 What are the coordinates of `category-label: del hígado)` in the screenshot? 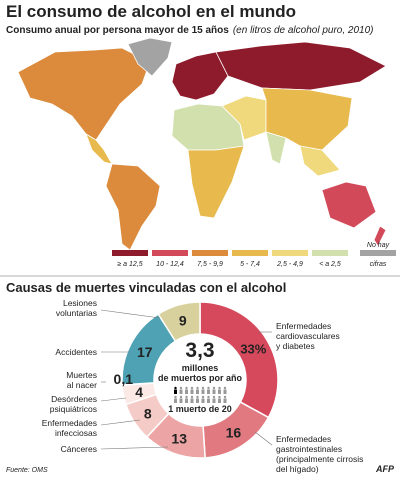 It's located at (297, 469).